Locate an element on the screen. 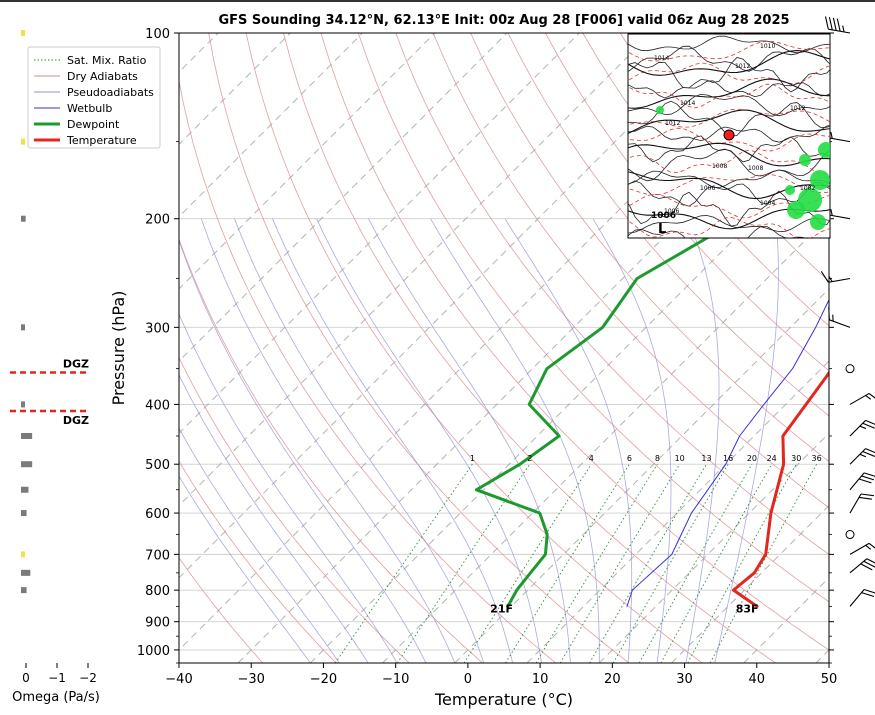  y-tick-label: 700 is located at coordinates (157, 555).